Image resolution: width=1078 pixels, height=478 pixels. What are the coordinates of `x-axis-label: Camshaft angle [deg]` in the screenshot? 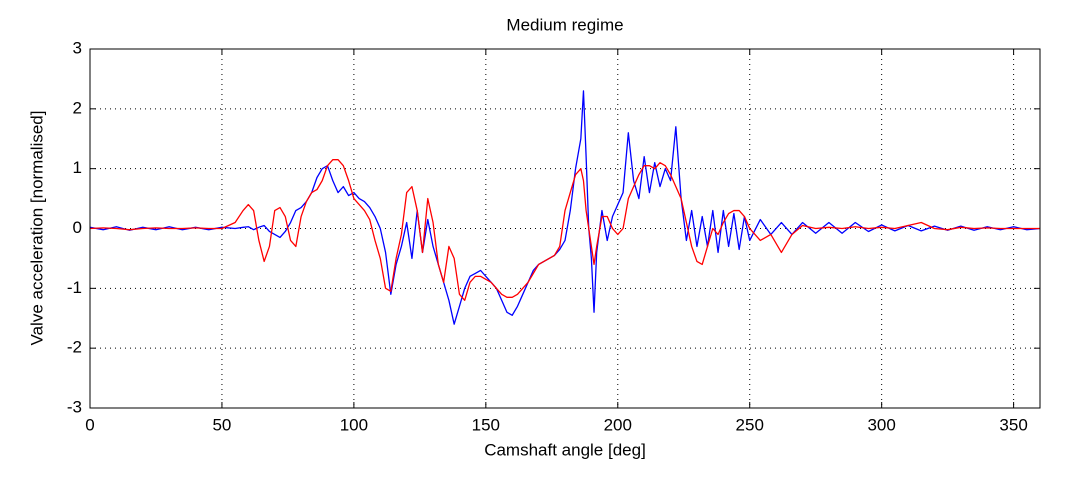 It's located at (565, 449).